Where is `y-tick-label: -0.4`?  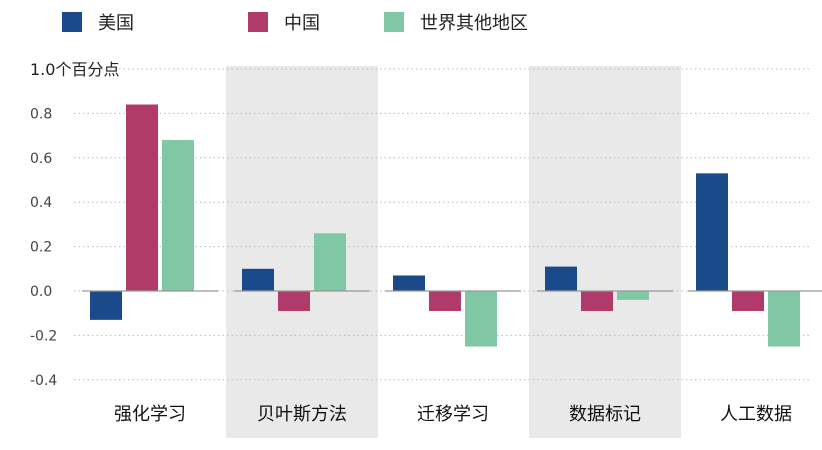 y-tick-label: -0.4 is located at coordinates (43, 381).